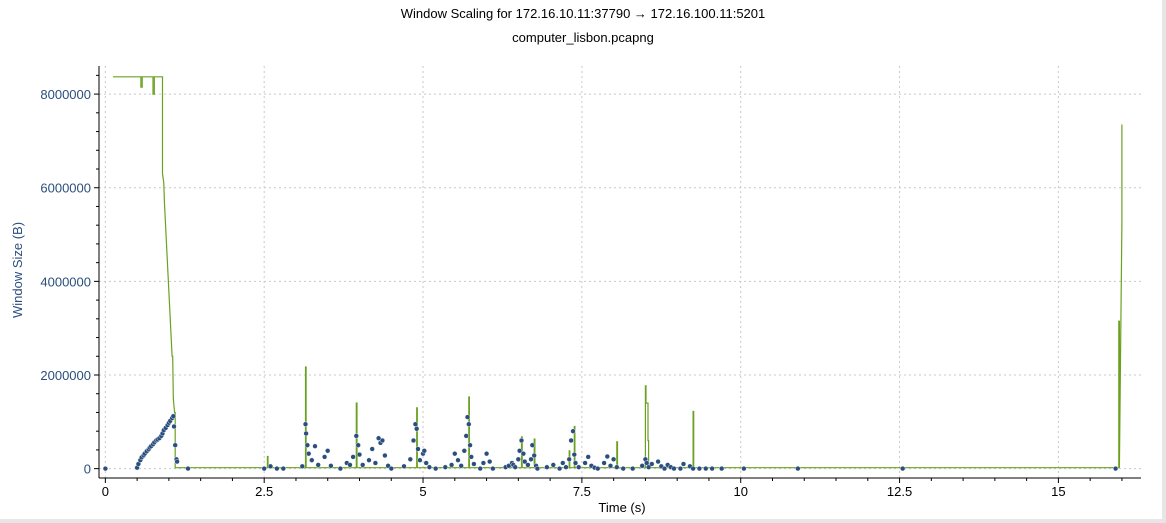 This screenshot has height=523, width=1166. Describe the element at coordinates (65, 375) in the screenshot. I see `y-tick-label: 2000000` at that location.